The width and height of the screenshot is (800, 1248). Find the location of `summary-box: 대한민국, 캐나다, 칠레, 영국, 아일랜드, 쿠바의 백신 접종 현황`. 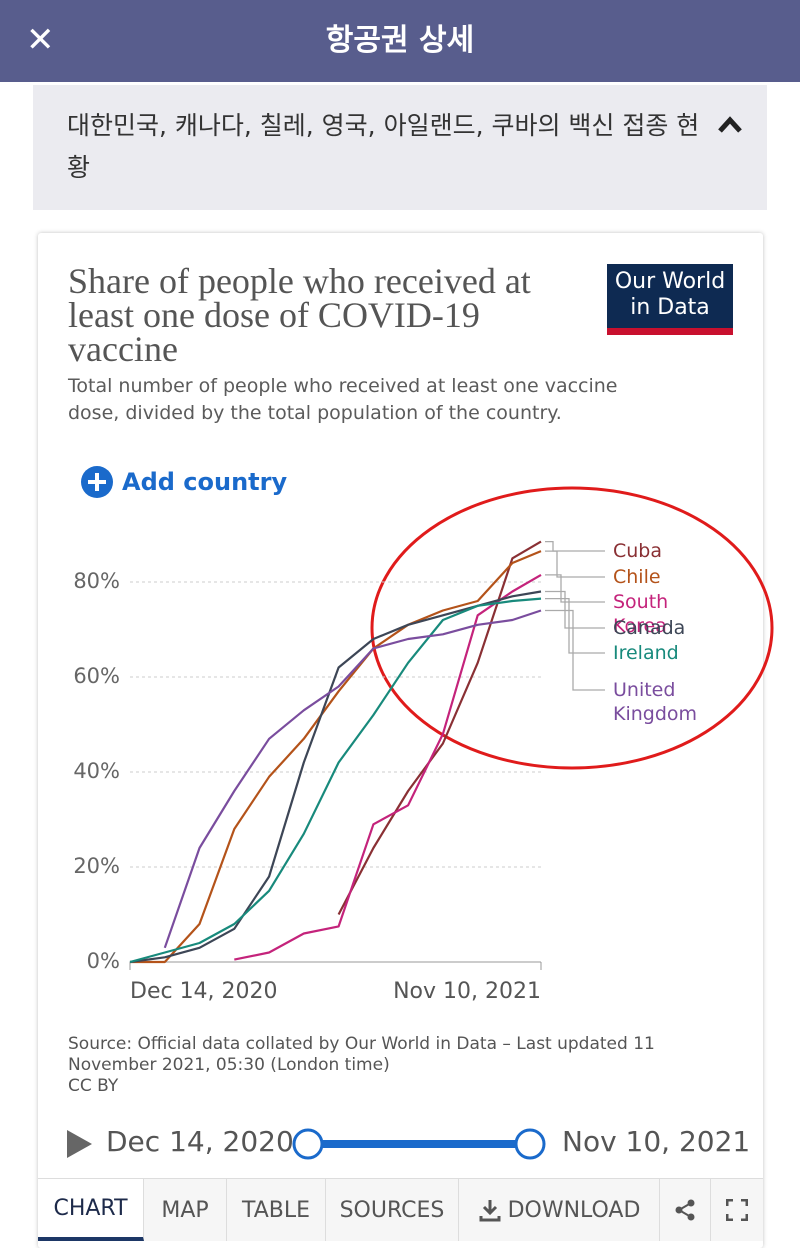

summary-box: 대한민국, 캐나다, 칠레, 영국, 아일랜드, 쿠바의 백신 접종 현황 is located at coordinates (400, 147).